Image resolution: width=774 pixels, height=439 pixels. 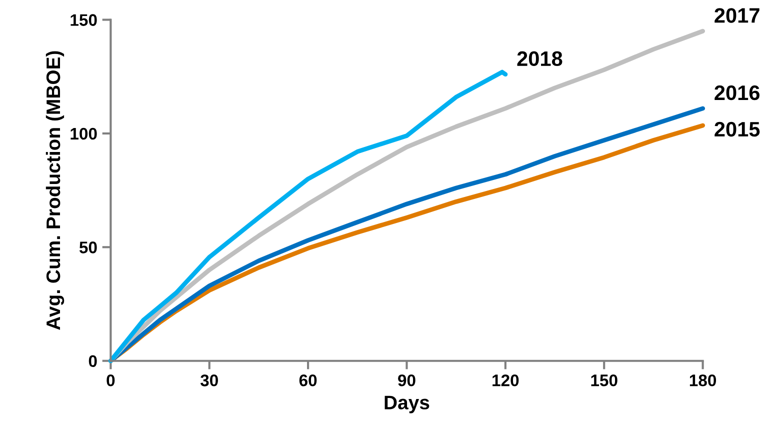 I want to click on x-tick-label: 90, so click(x=407, y=380).